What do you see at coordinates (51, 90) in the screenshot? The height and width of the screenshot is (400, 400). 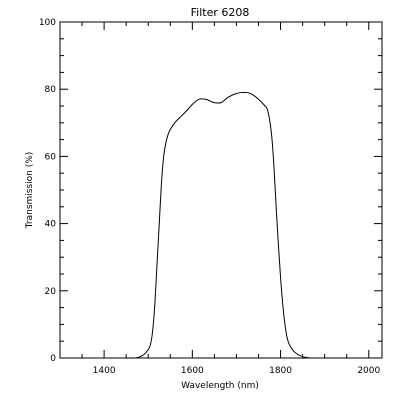 I see `y-tick-label: 80` at bounding box center [51, 90].